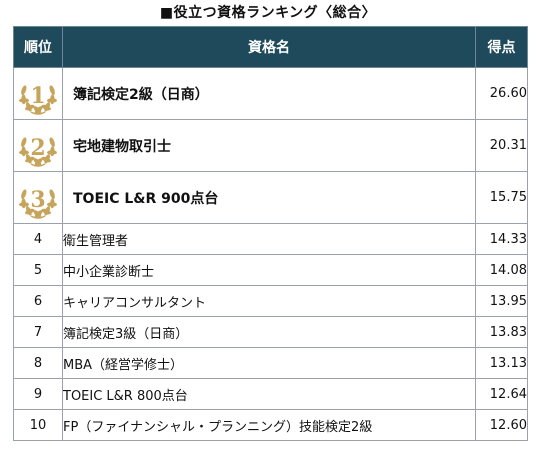 The image size is (536, 451). What do you see at coordinates (38, 47) in the screenshot?
I see `header-rank: 順位` at bounding box center [38, 47].